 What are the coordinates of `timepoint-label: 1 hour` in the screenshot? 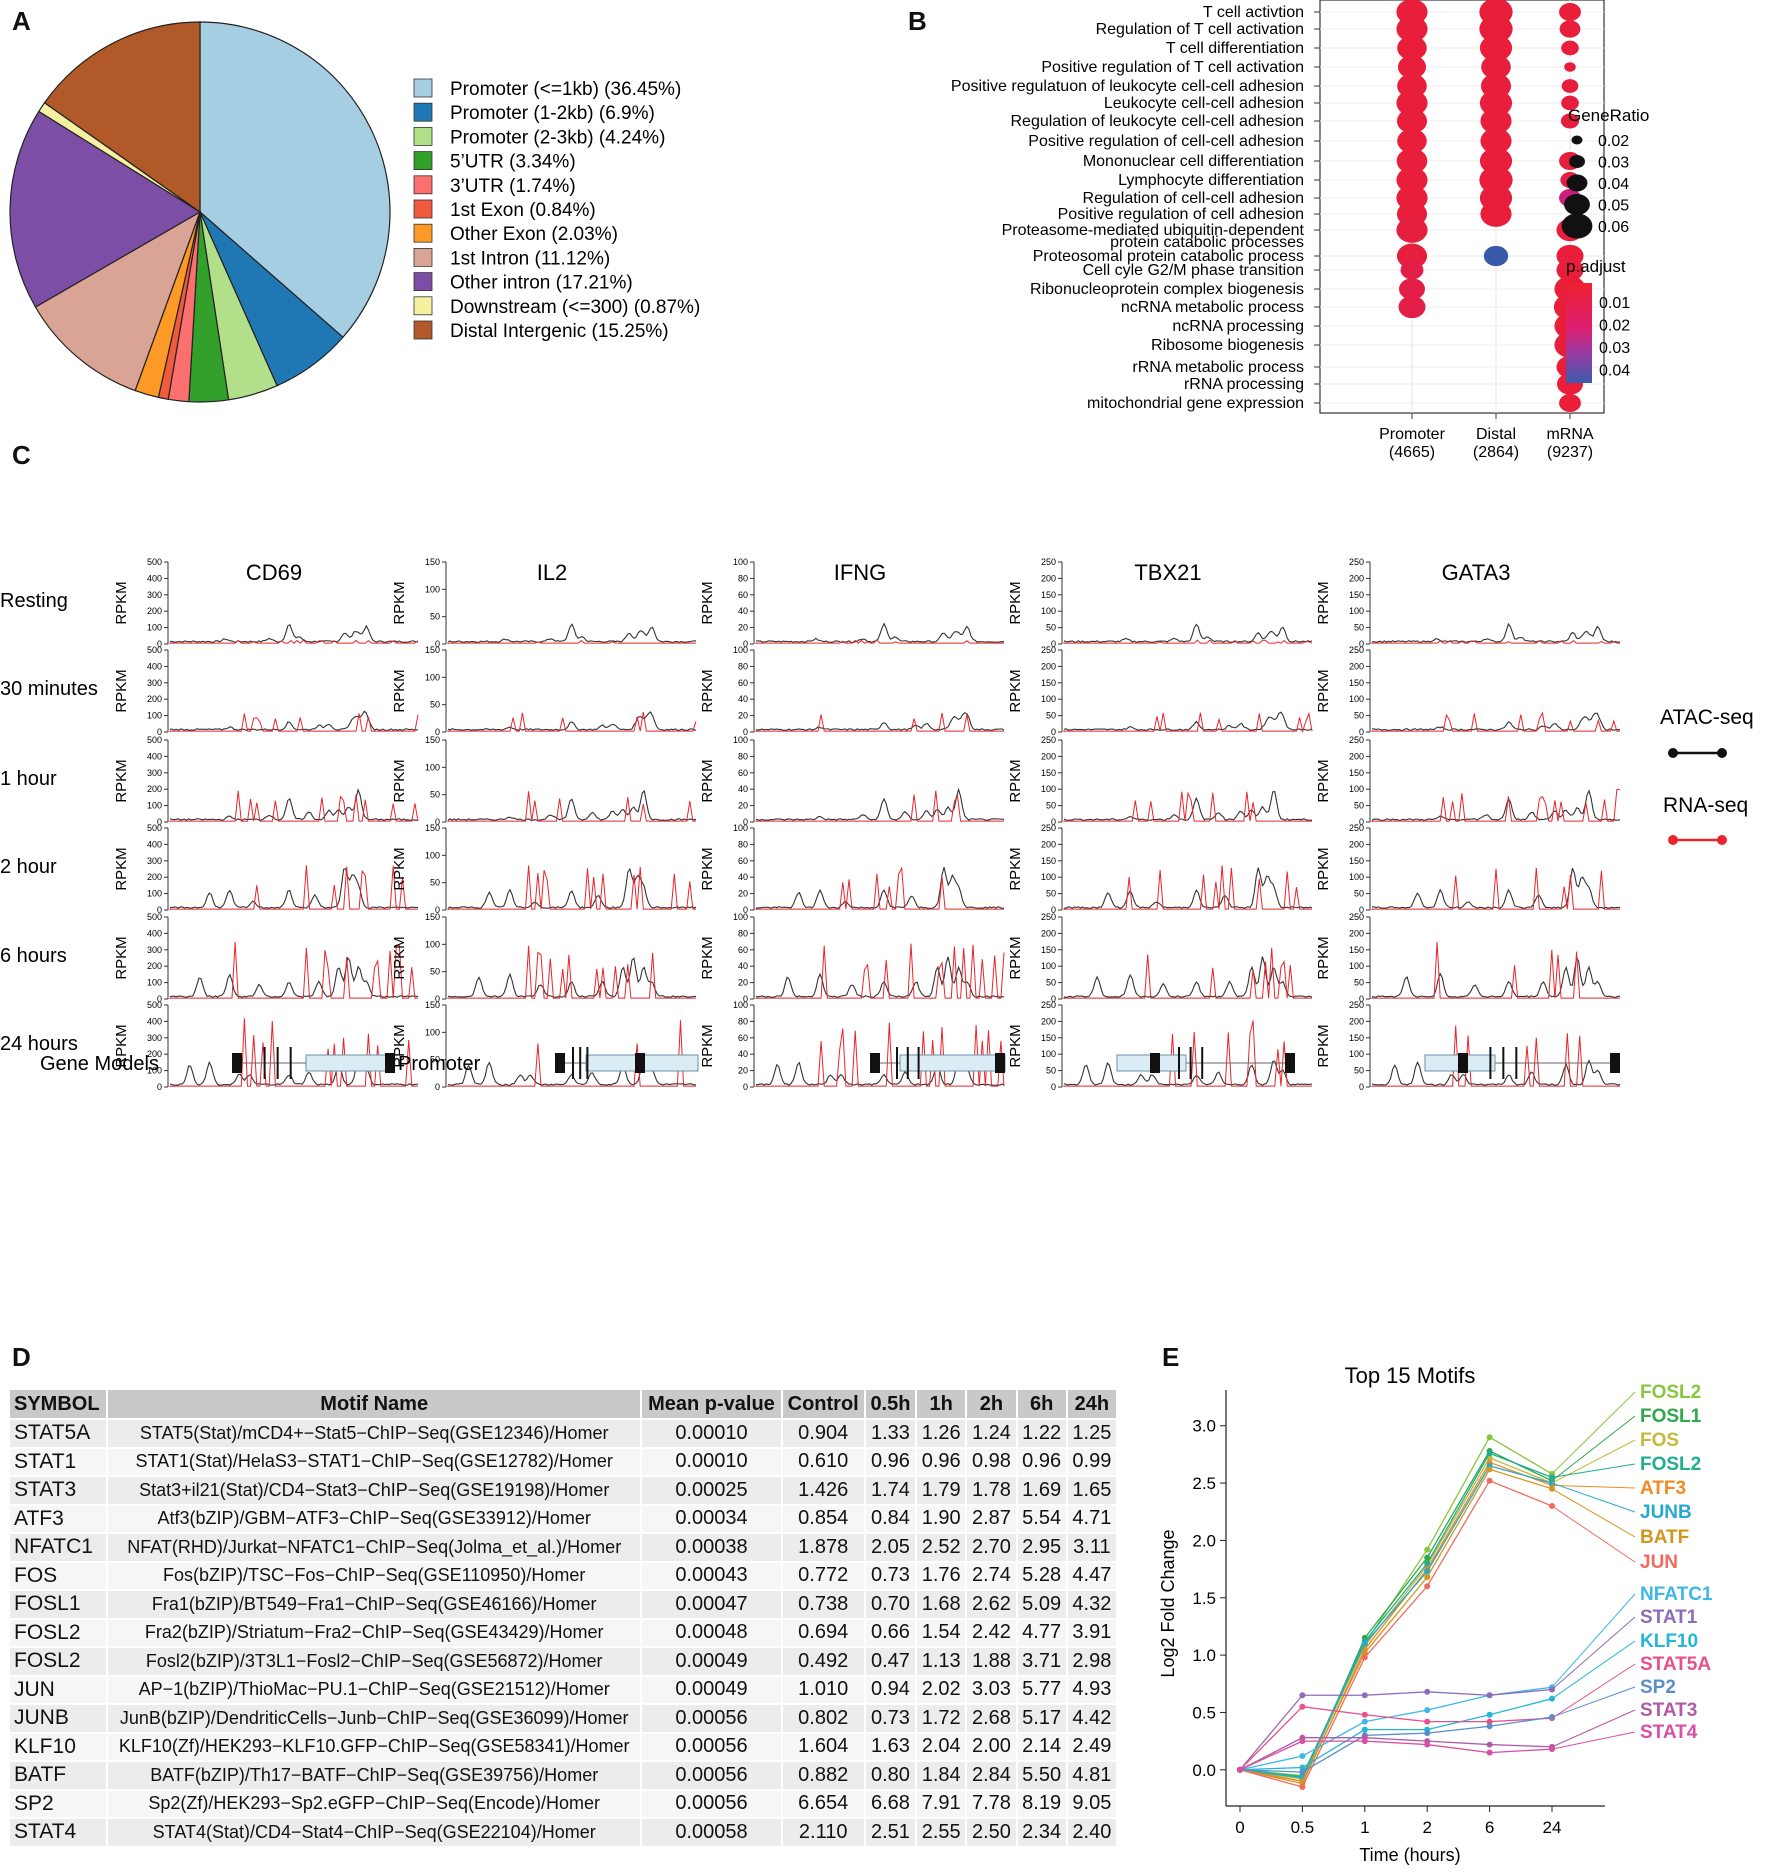 It's located at (28, 779).